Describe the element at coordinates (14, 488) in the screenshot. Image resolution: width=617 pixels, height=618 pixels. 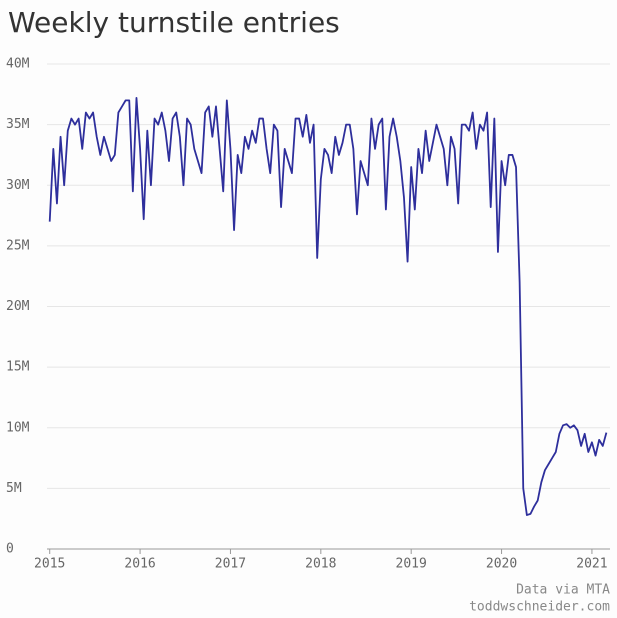
I see `y-tick-label: 5M` at that location.